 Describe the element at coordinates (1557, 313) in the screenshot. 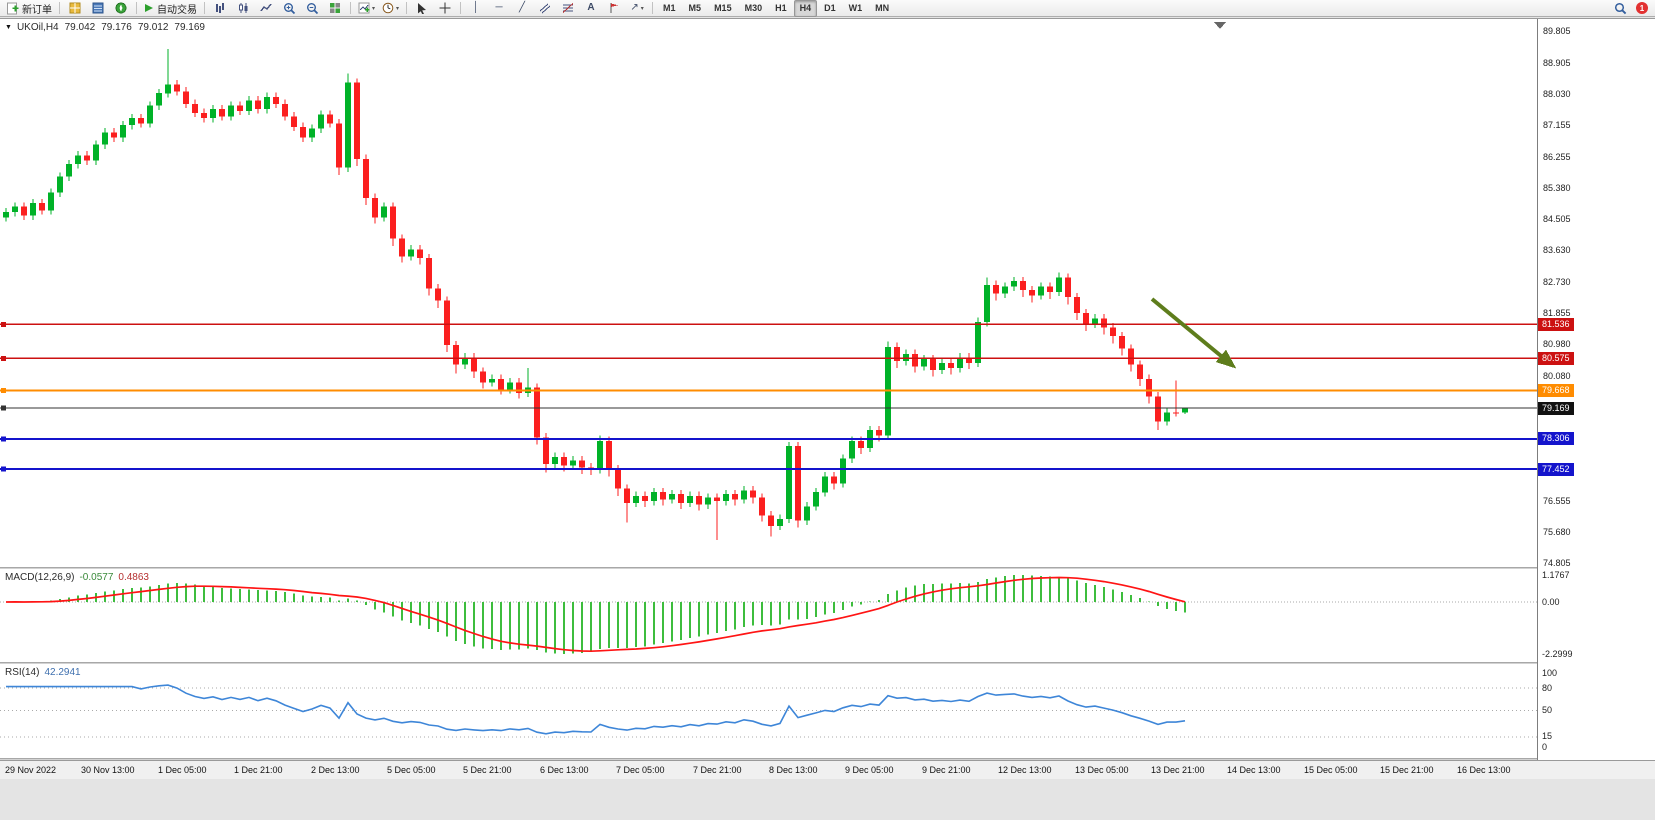

I see `price-axis-label: 81.855` at that location.